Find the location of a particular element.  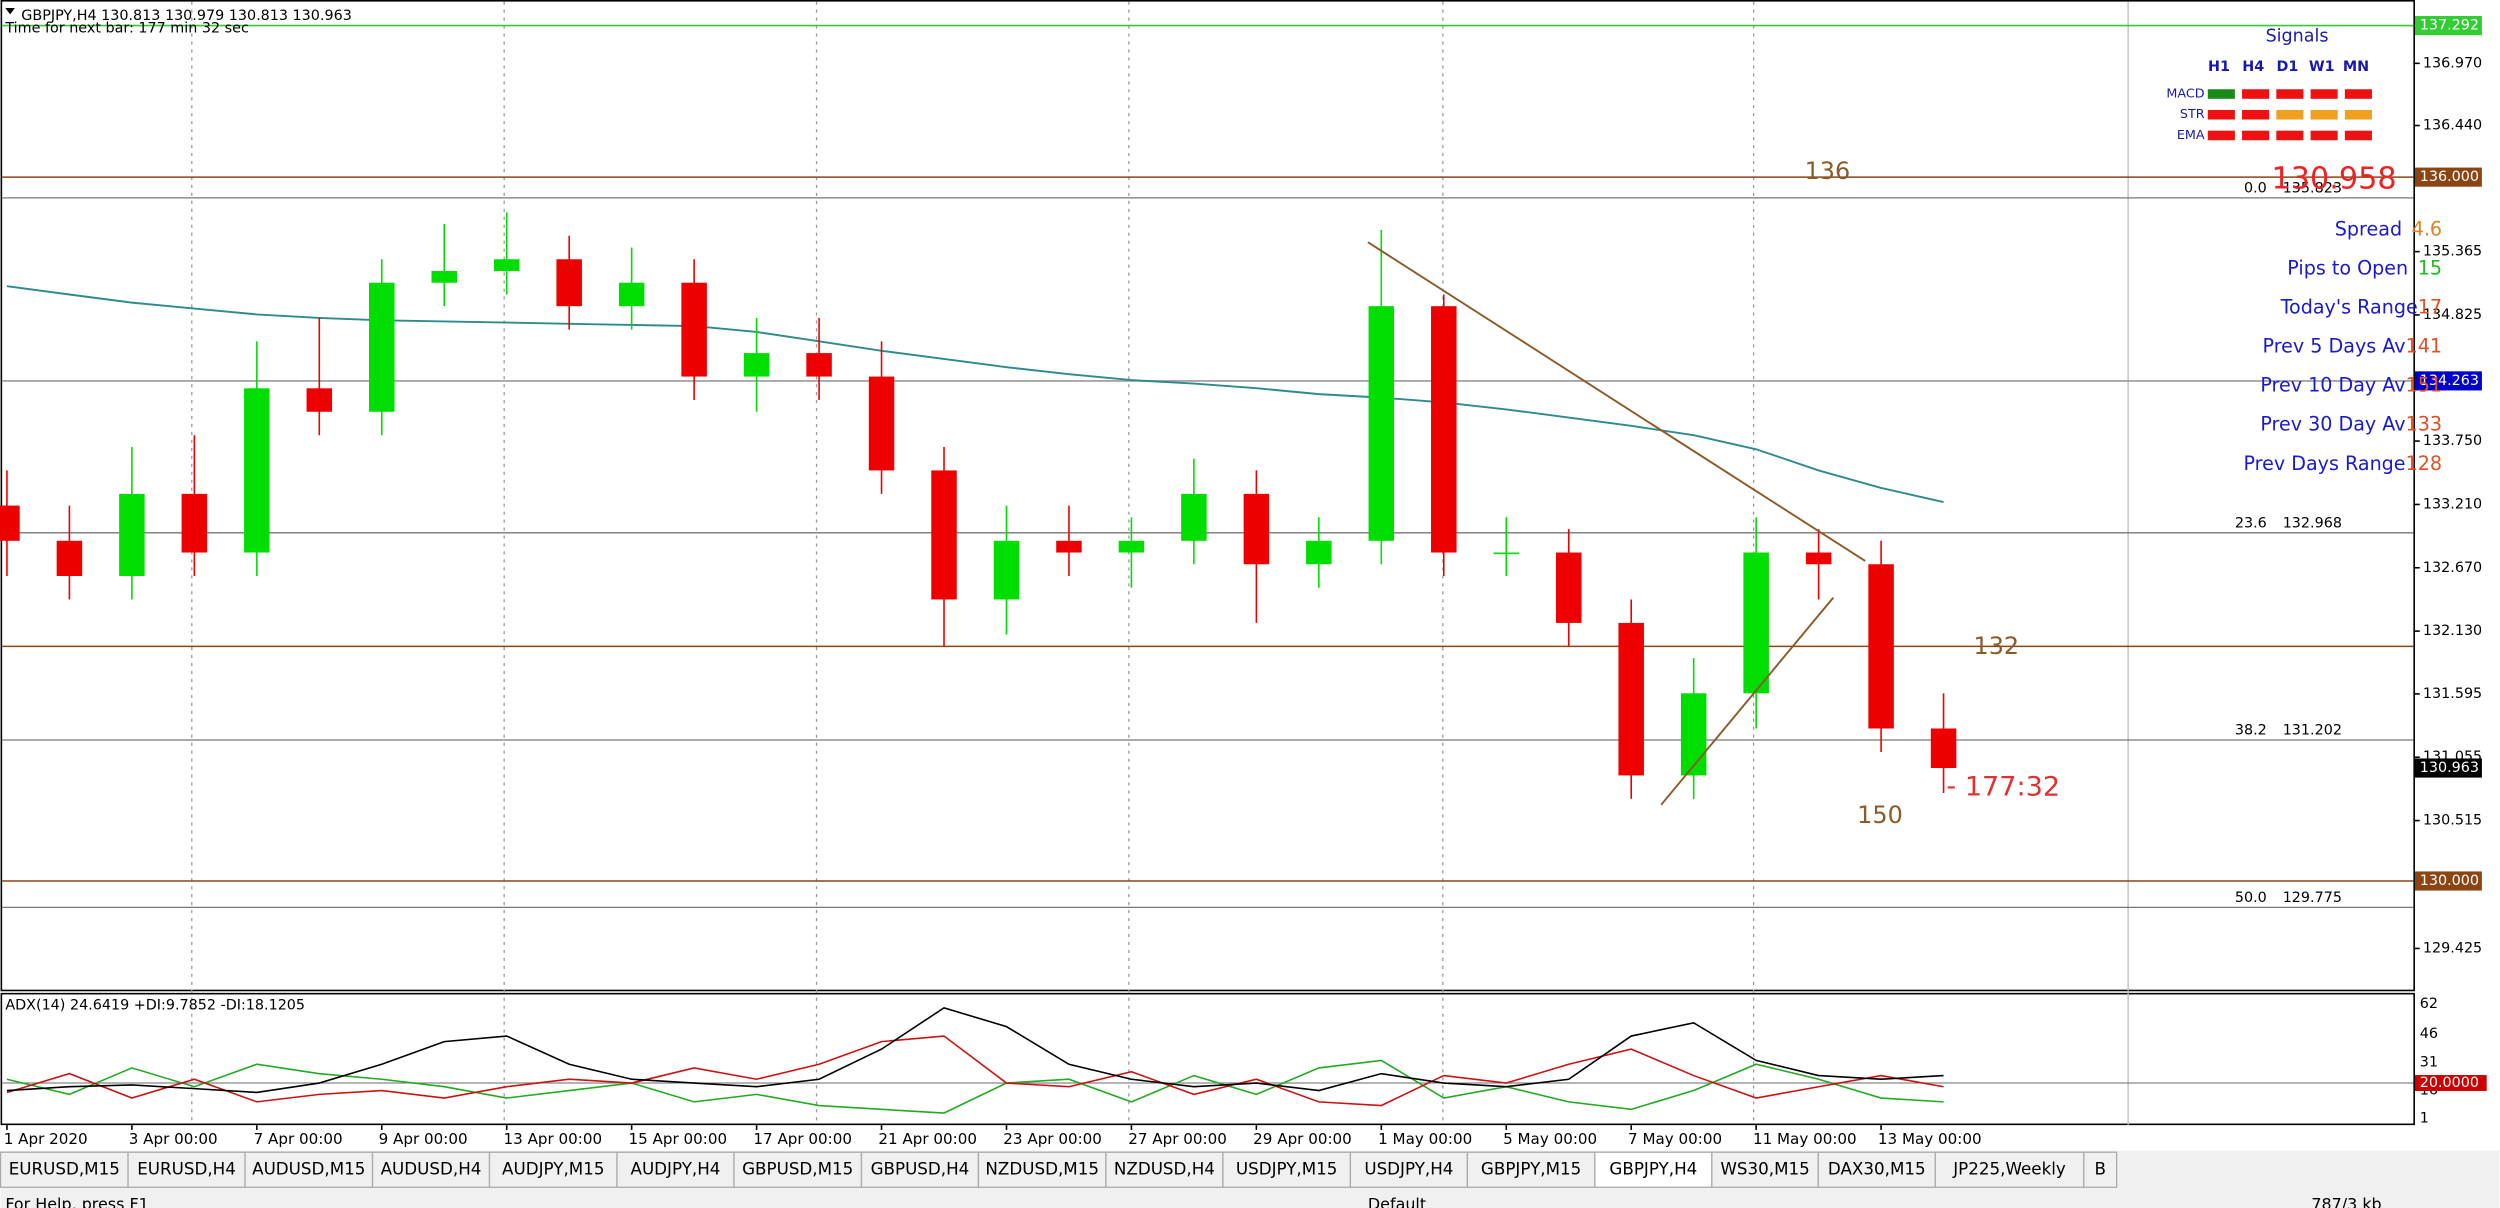

tab-label: GBPUSD,H4 is located at coordinates (920, 1168).